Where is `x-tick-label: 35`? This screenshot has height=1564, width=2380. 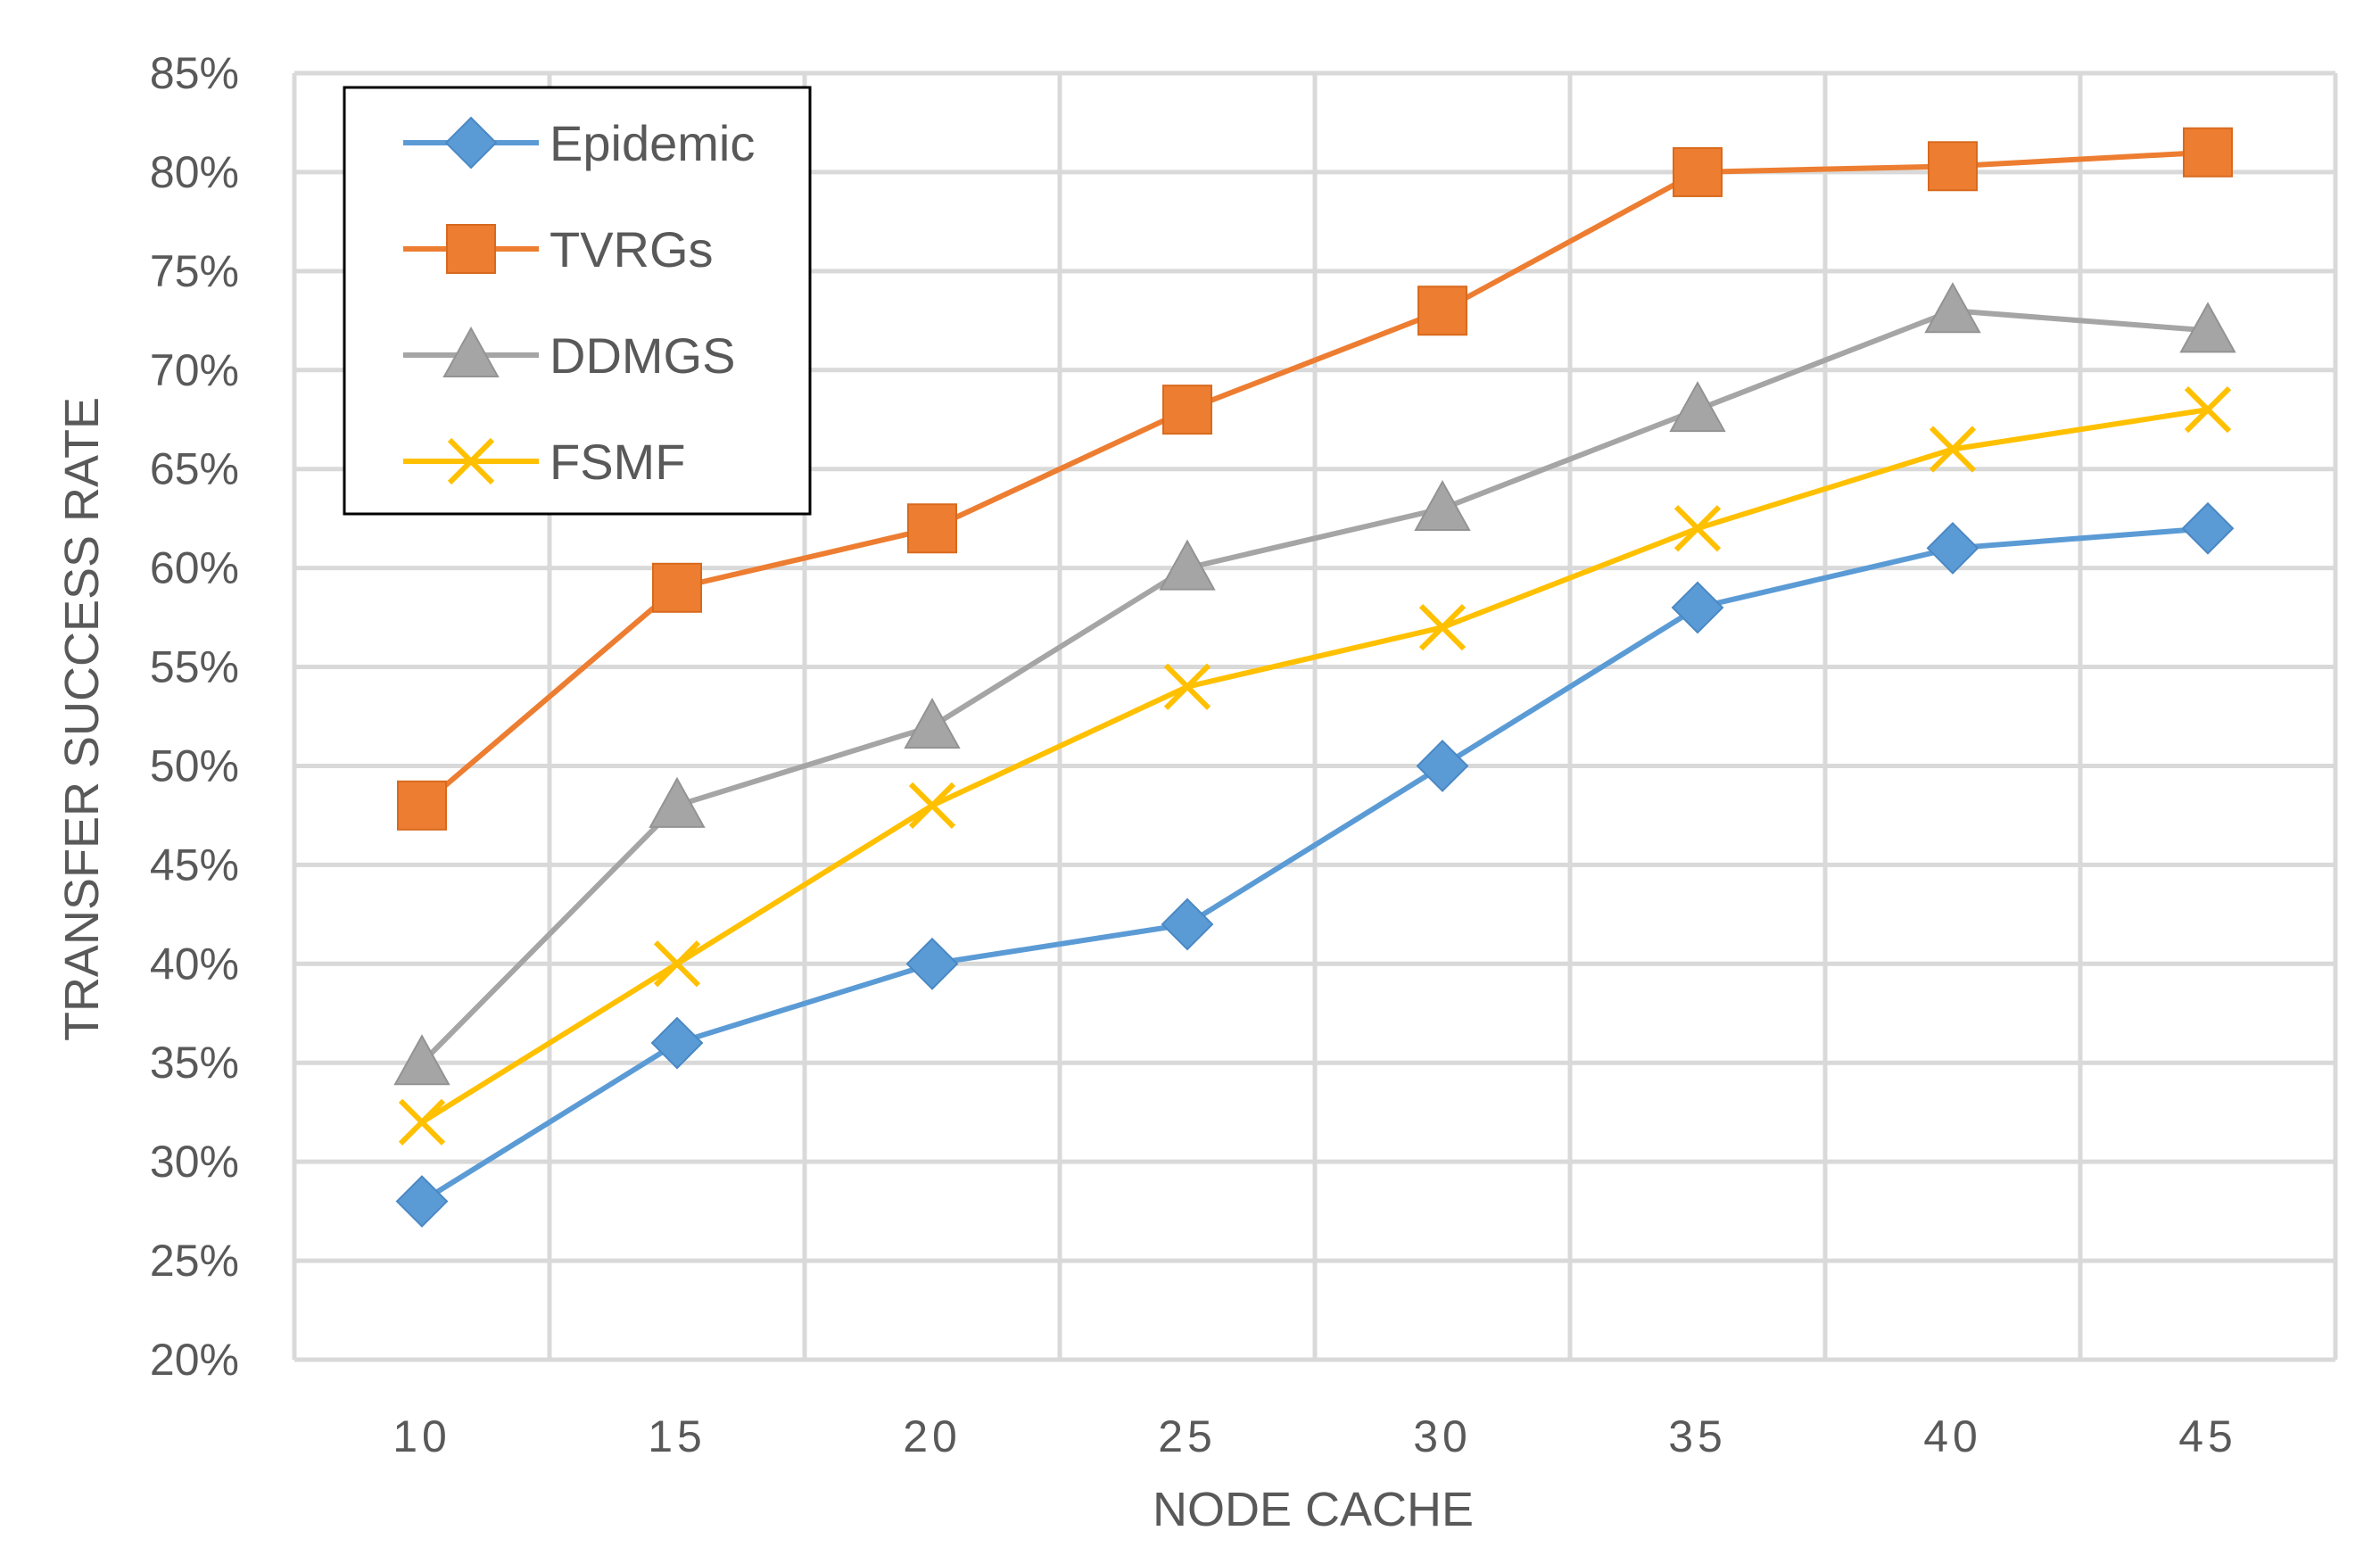
x-tick-label: 35 is located at coordinates (1697, 1436).